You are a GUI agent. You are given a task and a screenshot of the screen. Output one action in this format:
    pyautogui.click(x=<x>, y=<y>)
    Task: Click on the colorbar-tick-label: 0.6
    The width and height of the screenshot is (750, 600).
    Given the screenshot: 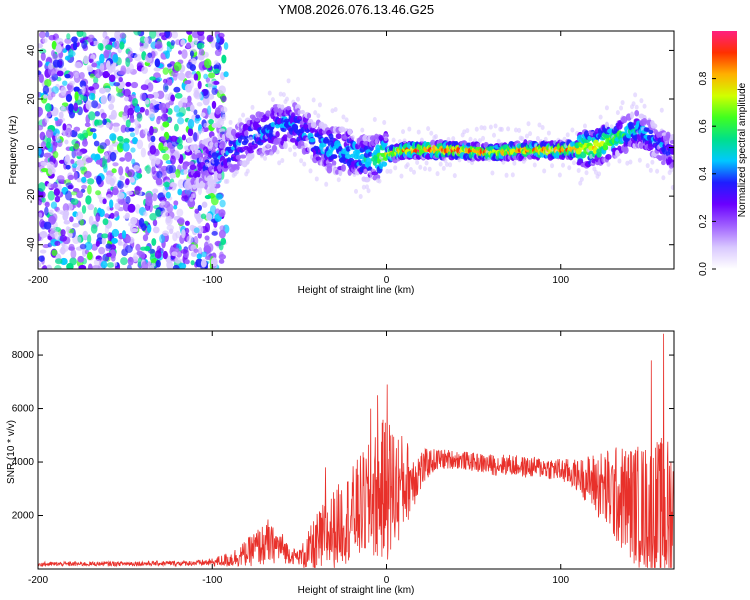 What is the action you would take?
    pyautogui.click(x=703, y=126)
    